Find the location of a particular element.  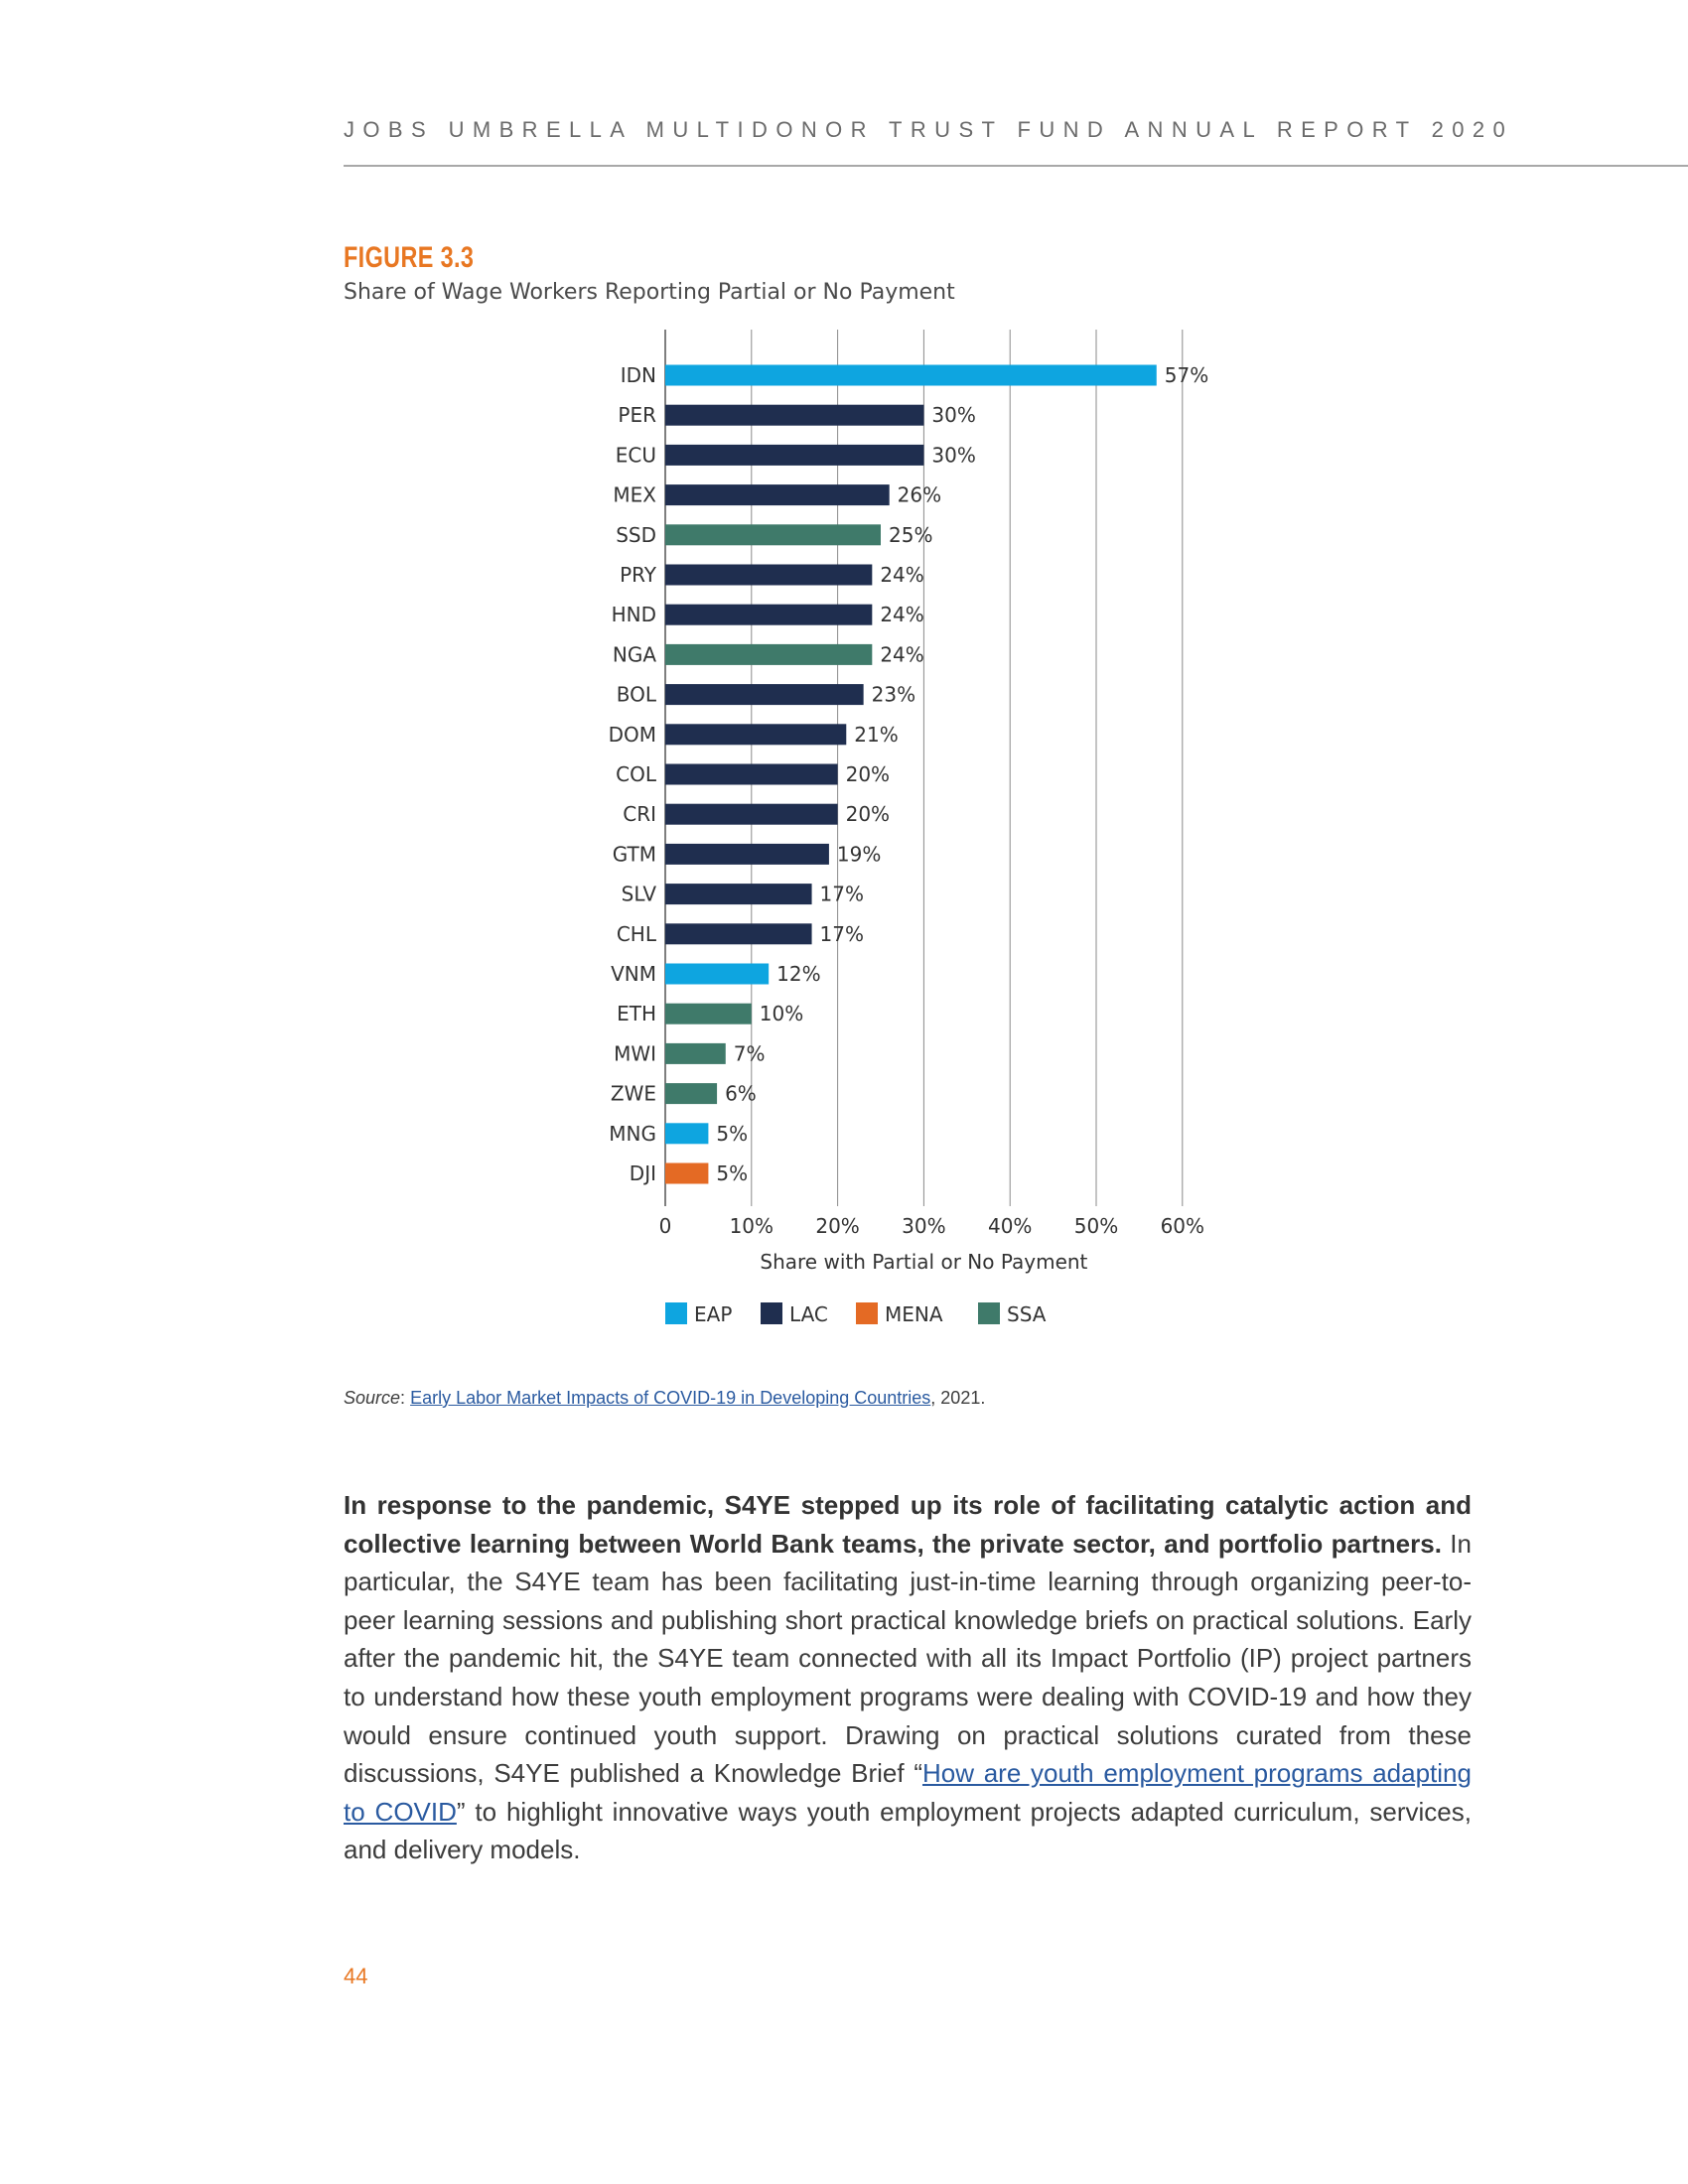

data-label: 21% is located at coordinates (876, 735).